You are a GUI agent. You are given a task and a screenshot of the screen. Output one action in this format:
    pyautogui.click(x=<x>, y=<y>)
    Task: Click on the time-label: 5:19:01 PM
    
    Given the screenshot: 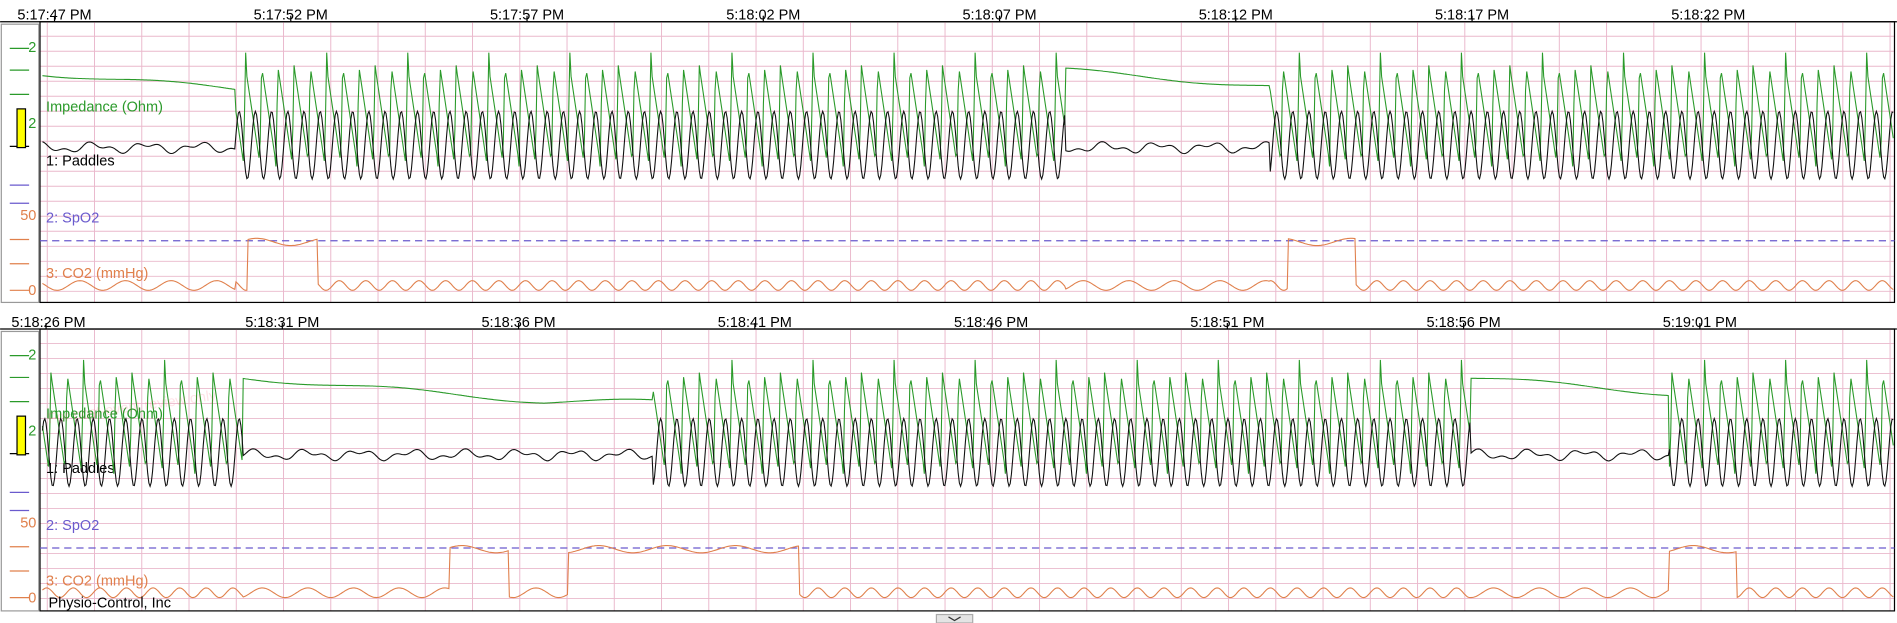 What is the action you would take?
    pyautogui.click(x=1700, y=323)
    